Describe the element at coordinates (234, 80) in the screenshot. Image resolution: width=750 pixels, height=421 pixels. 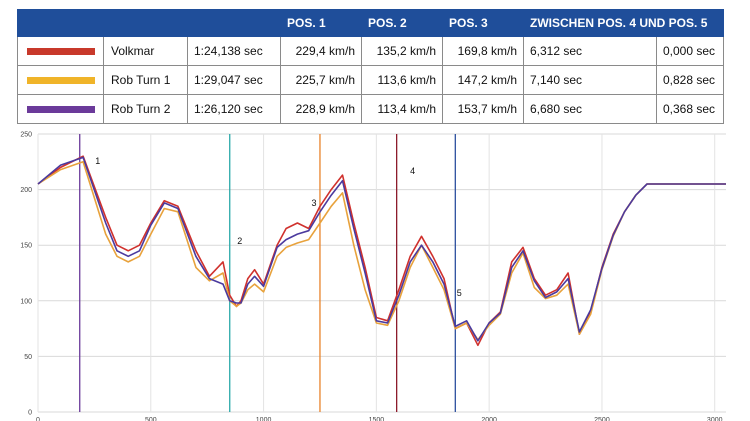
I see `lap-time: 1:29,047 sec` at that location.